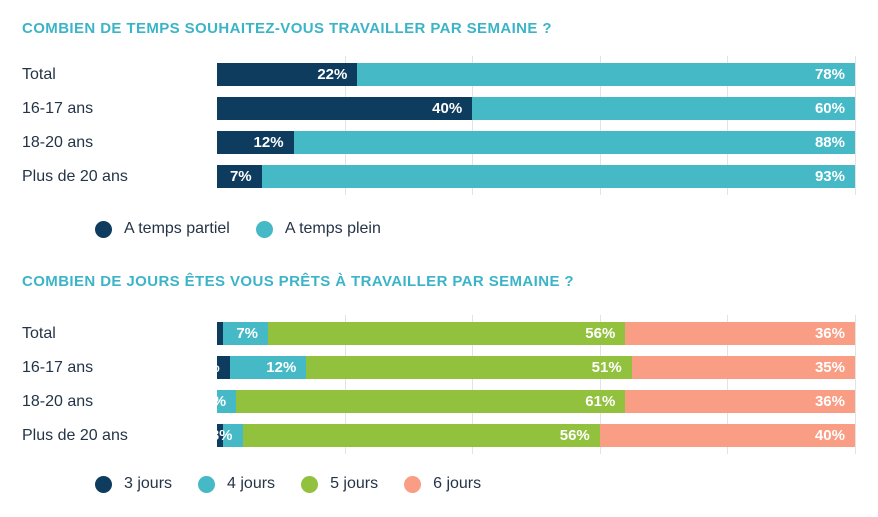 The image size is (878, 517). Describe the element at coordinates (332, 74) in the screenshot. I see `bar-value-label: 22%` at that location.